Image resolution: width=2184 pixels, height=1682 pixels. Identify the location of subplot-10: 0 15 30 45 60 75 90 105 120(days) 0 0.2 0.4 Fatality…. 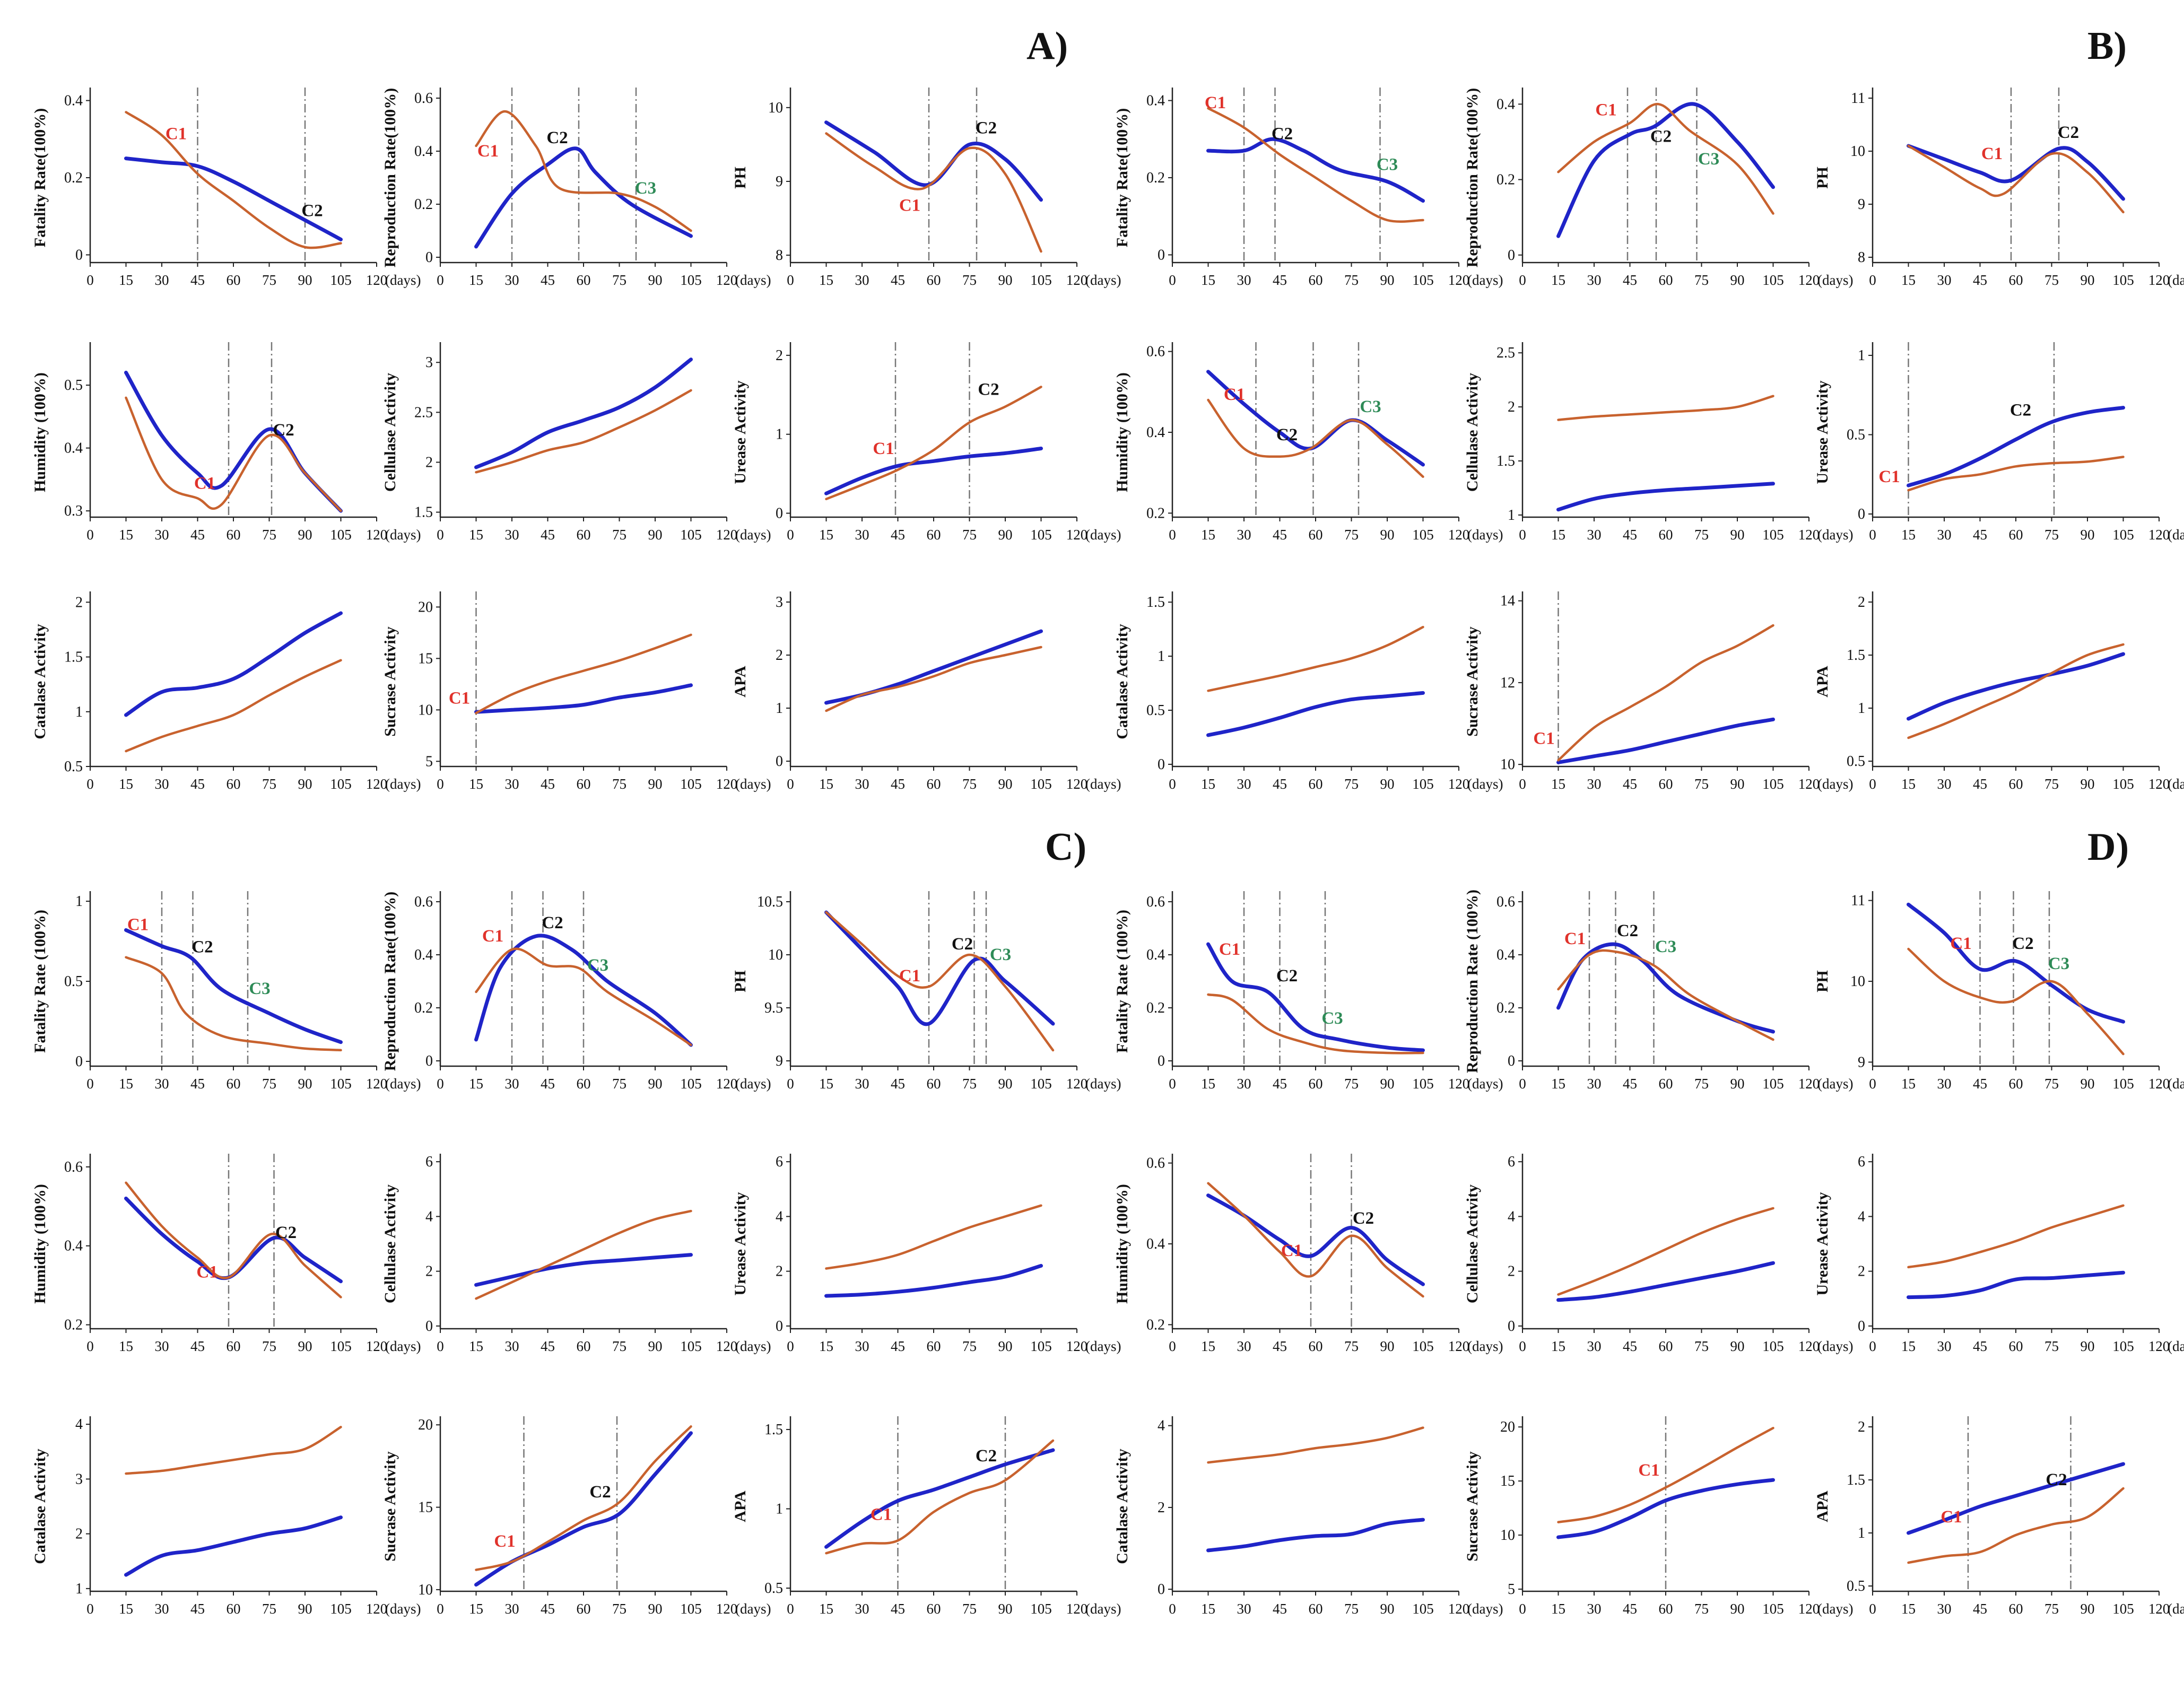
(1308, 188).